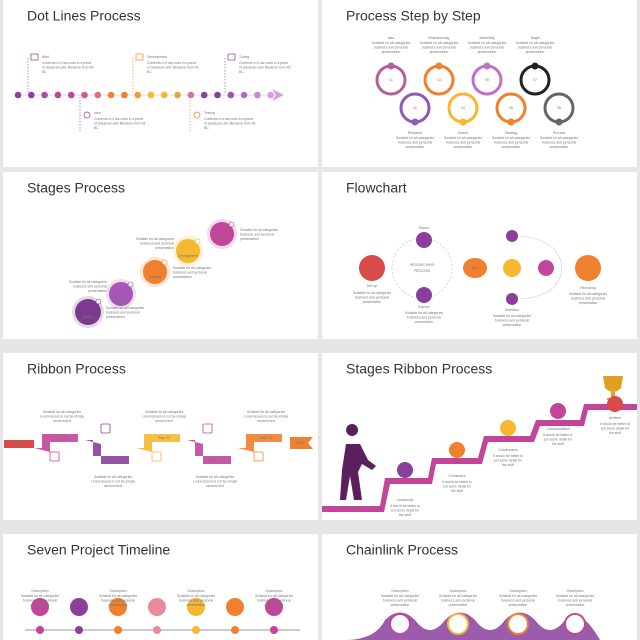 The height and width of the screenshot is (640, 640). Describe the element at coordinates (160, 255) in the screenshot. I see `slide` at that location.